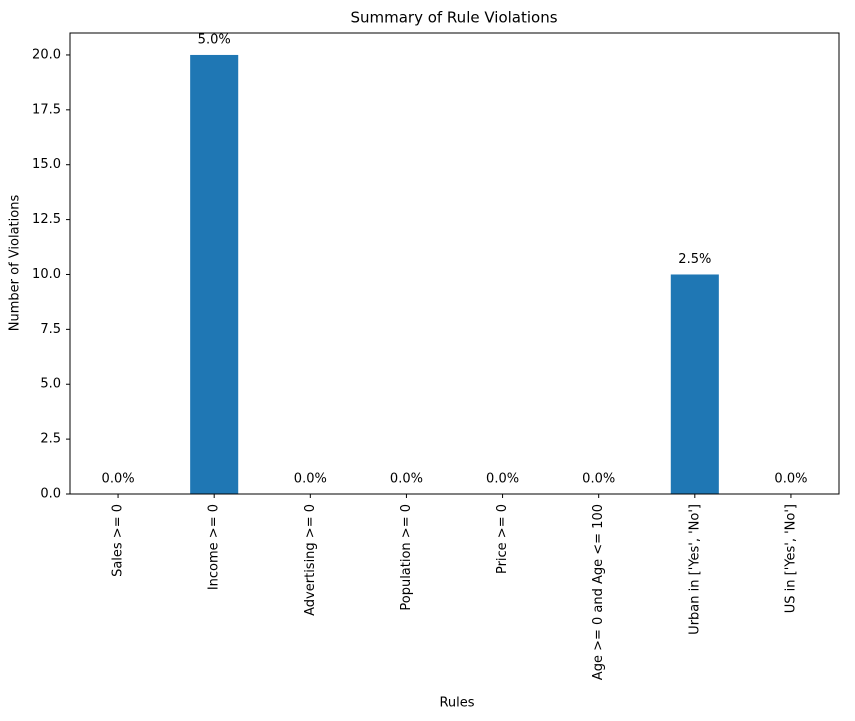  I want to click on x-tick-label: Income >= 0, so click(214, 547).